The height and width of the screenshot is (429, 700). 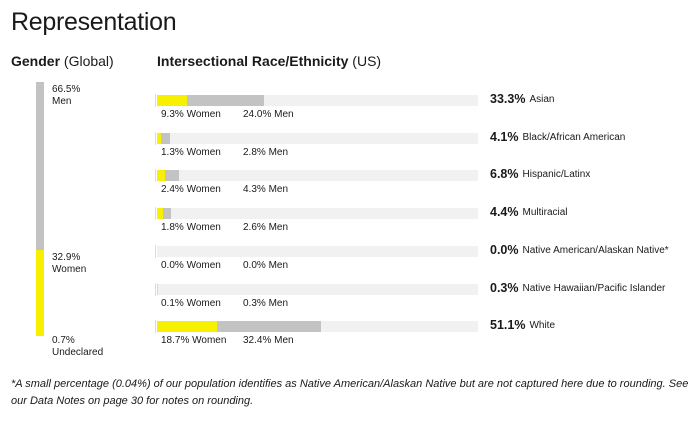 I want to click on gender-pct-women: 32.9%, so click(x=66, y=257).